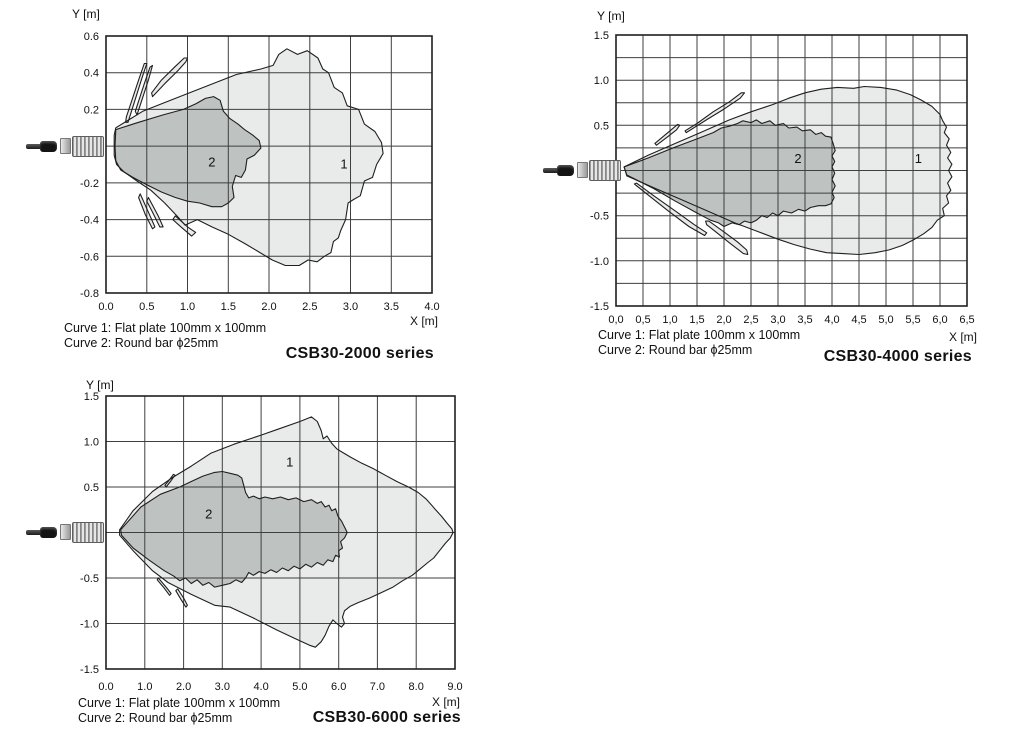 The width and height of the screenshot is (1010, 746). I want to click on x-tick-label: 5,0, so click(885, 320).